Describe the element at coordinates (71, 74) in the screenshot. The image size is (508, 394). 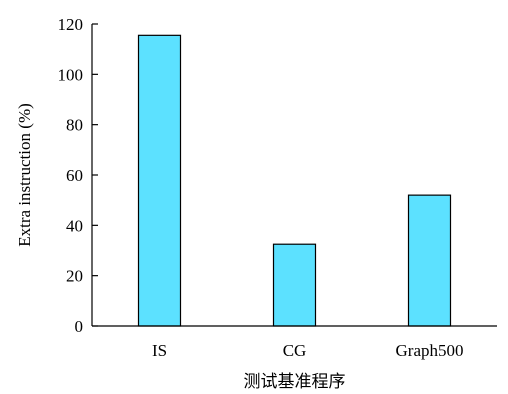
I see `y-tick-label: 100` at that location.